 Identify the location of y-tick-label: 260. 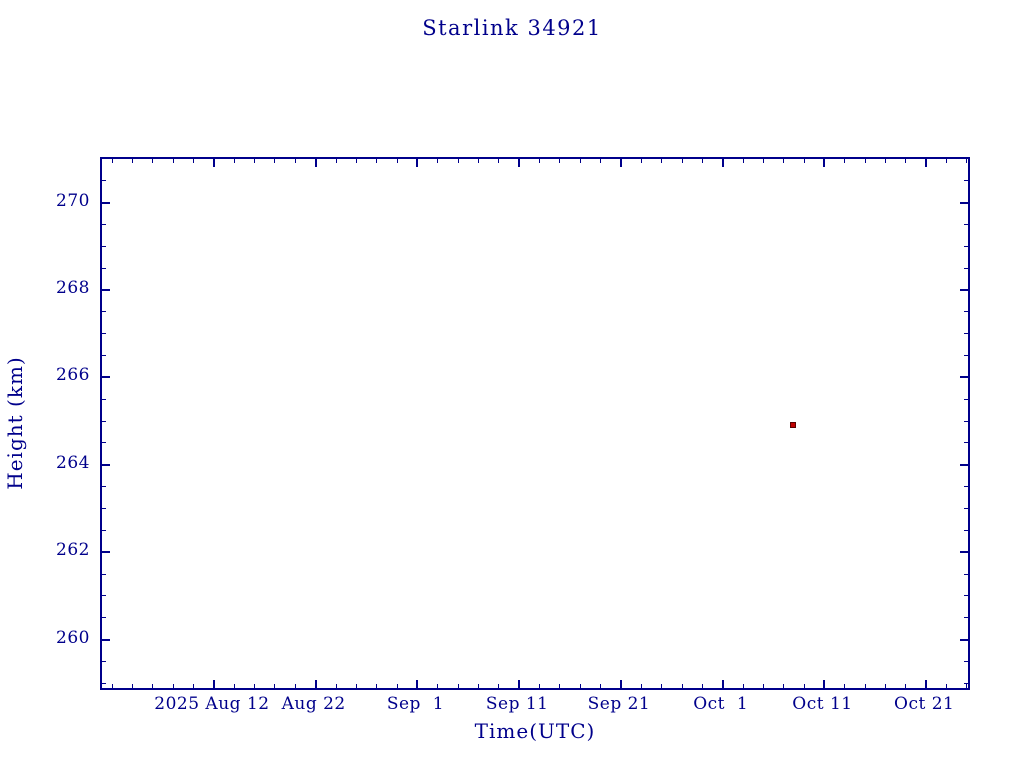
(73, 637).